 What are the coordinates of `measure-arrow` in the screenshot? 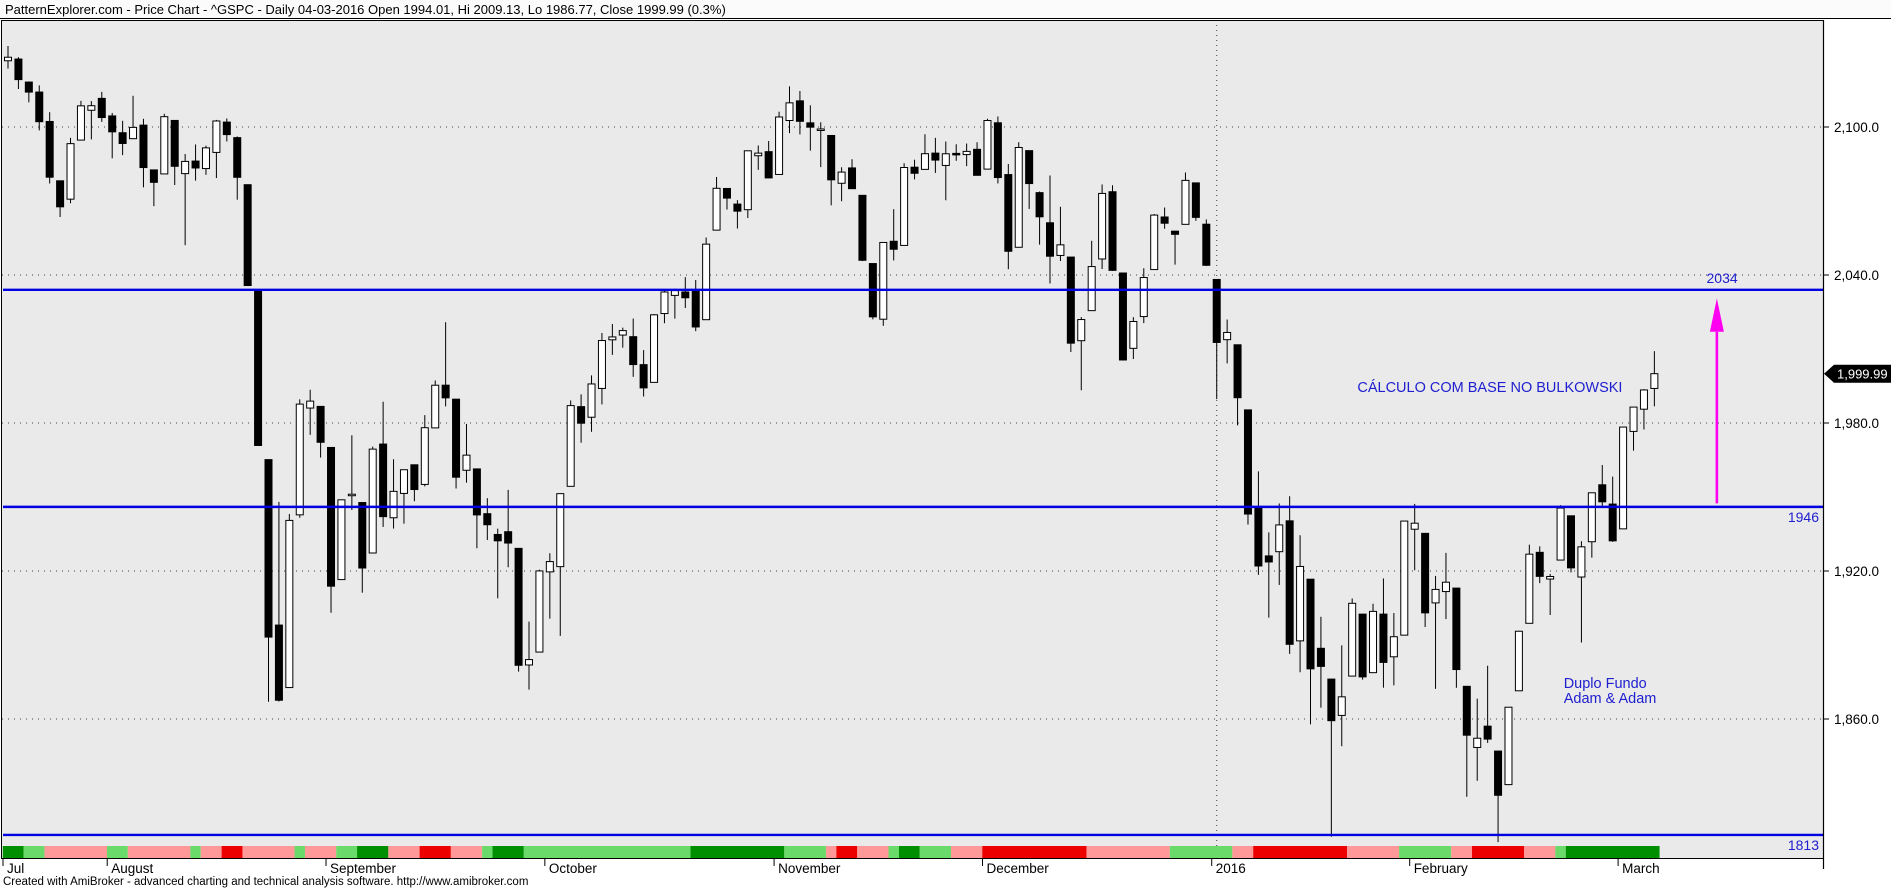 It's located at (1716, 401).